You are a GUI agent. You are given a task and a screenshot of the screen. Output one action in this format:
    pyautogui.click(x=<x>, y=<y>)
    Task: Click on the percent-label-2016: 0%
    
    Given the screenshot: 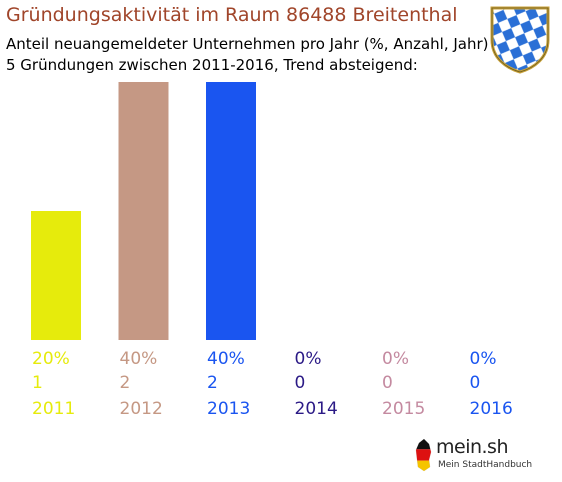 What is the action you would take?
    pyautogui.click(x=483, y=359)
    